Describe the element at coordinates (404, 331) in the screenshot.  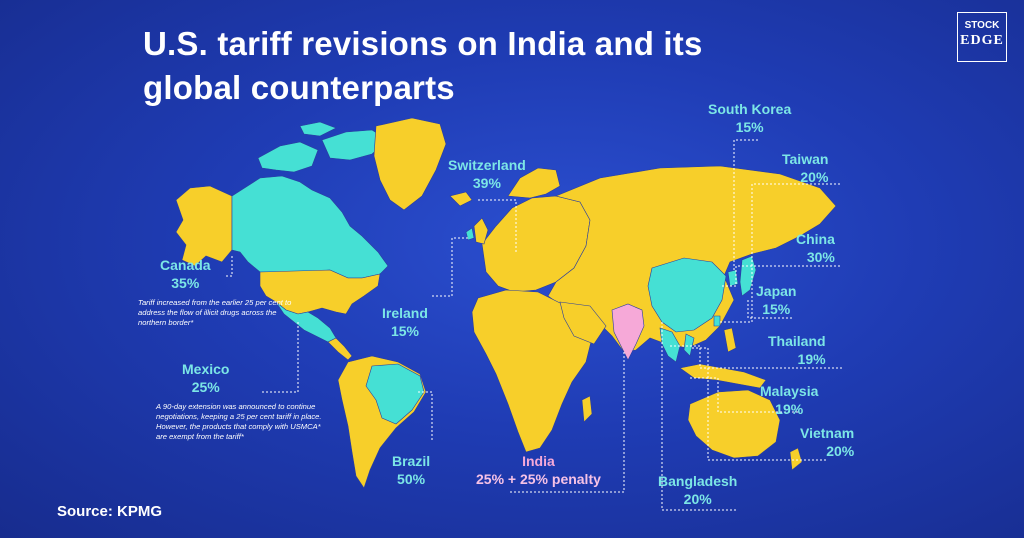
I see `ireland-tariff: 15%` at that location.